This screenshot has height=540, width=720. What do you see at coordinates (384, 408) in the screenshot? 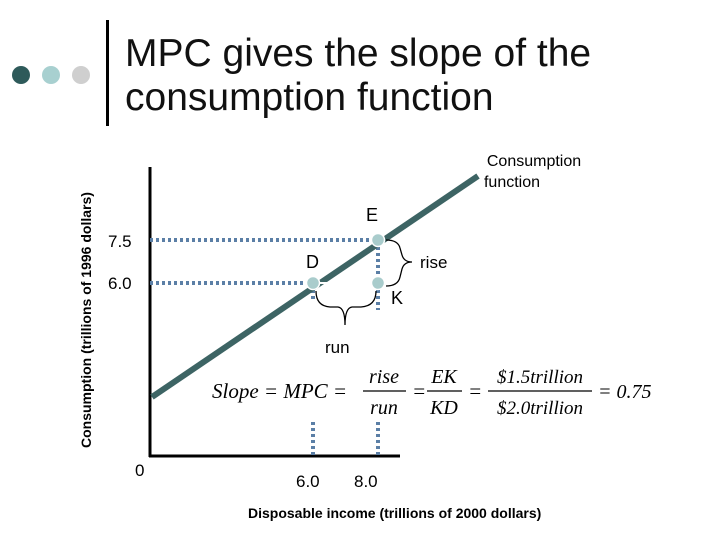
I see `formula-run: run` at bounding box center [384, 408].